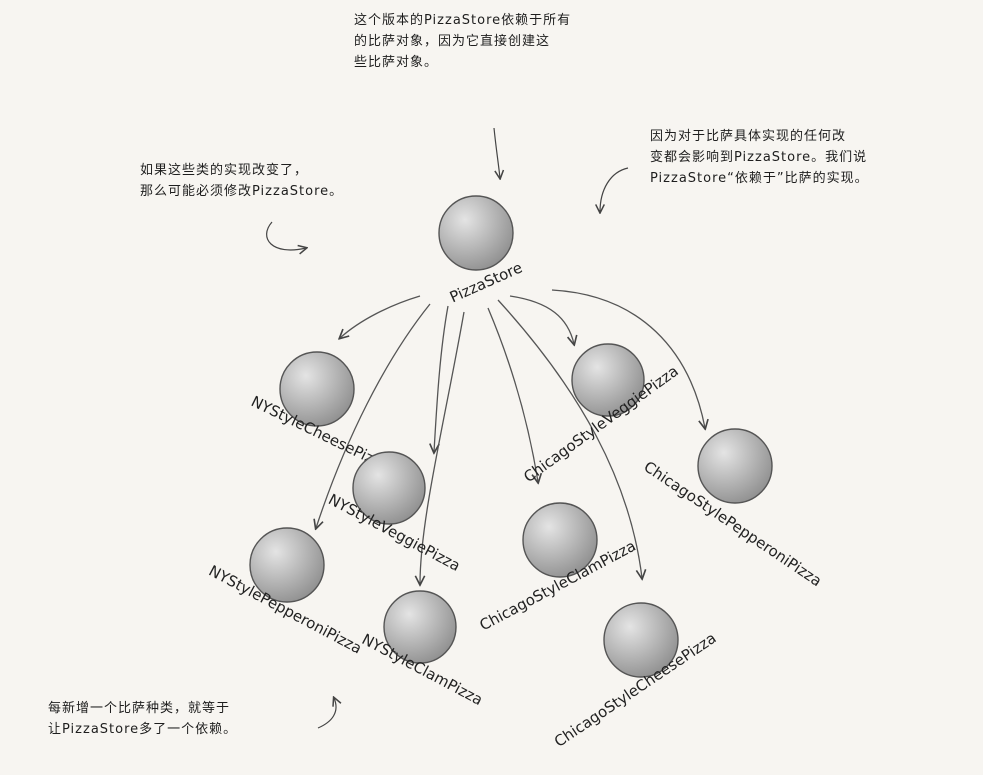 This screenshot has width=983, height=775. What do you see at coordinates (326, 713) in the screenshot?
I see `callout-bottom-arrow` at bounding box center [326, 713].